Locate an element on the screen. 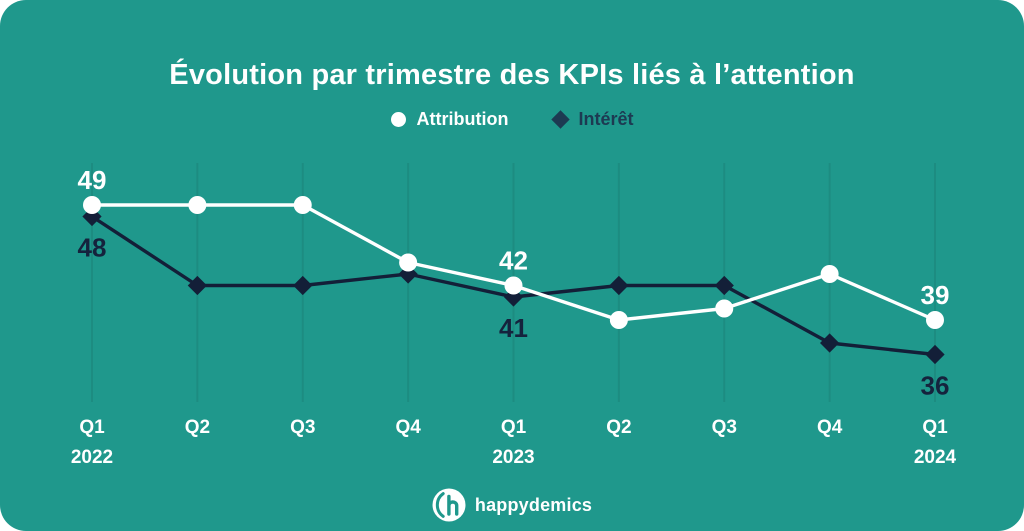 This screenshot has width=1024, height=531. legend-label-attribution: Attribution is located at coordinates (462, 119).